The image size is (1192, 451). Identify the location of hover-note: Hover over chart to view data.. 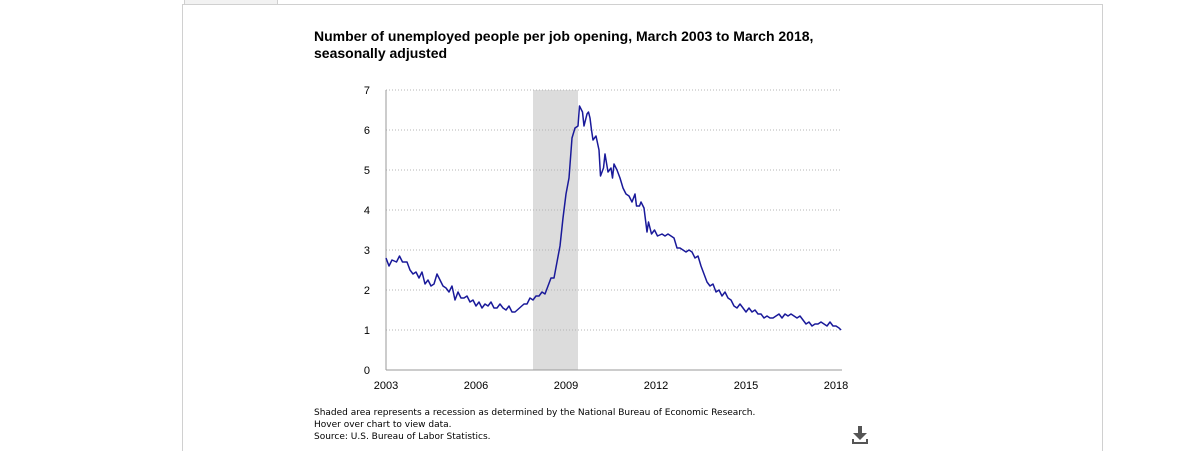
(383, 425).